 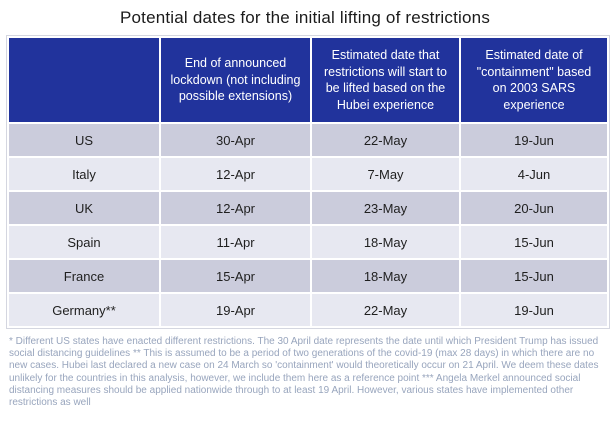 What do you see at coordinates (84, 276) in the screenshot?
I see `cell-country: France` at bounding box center [84, 276].